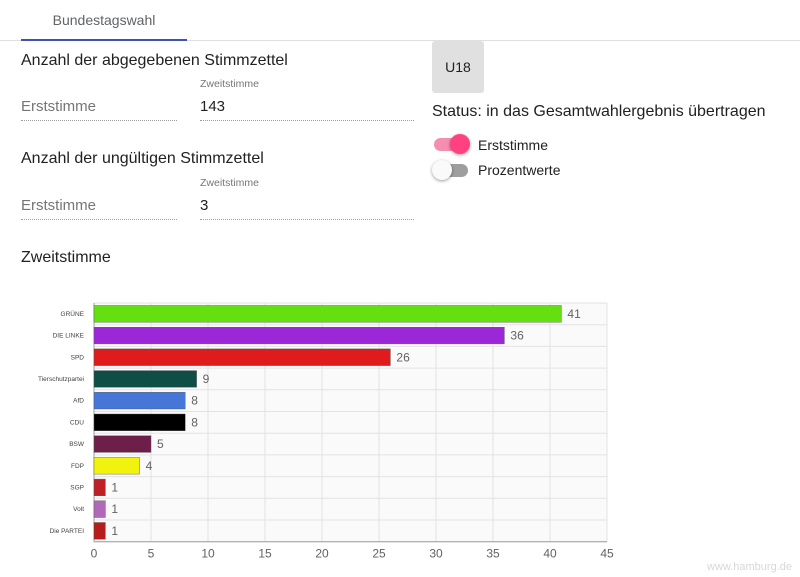  Describe the element at coordinates (458, 67) in the screenshot. I see `u18-button: U18` at that location.